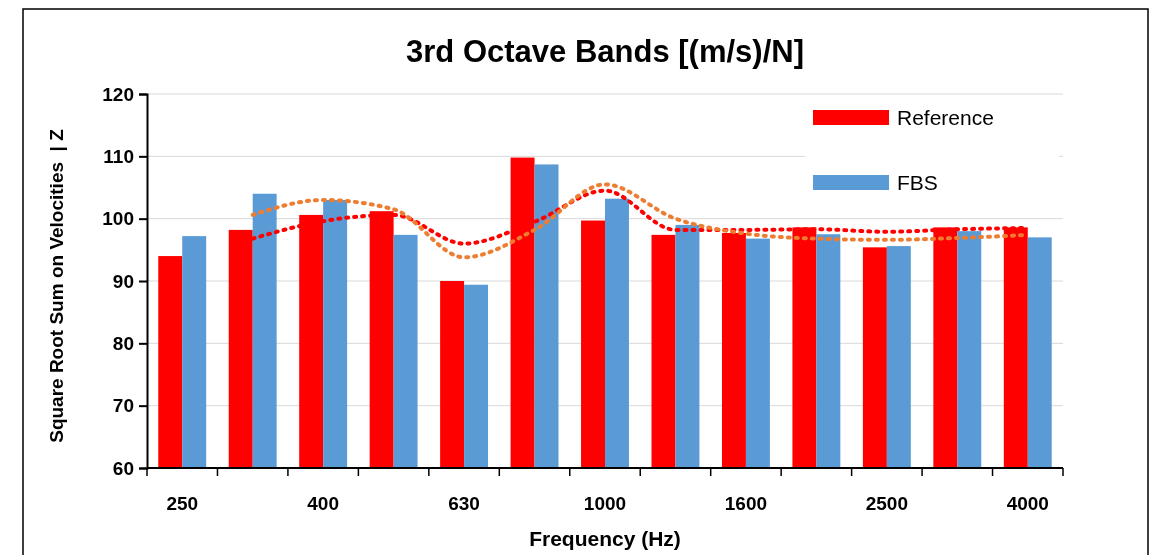 The image size is (1157, 555). Describe the element at coordinates (605, 51) in the screenshot. I see `chart-title: 3rd Octave Bands [(m/s)/N]` at that location.